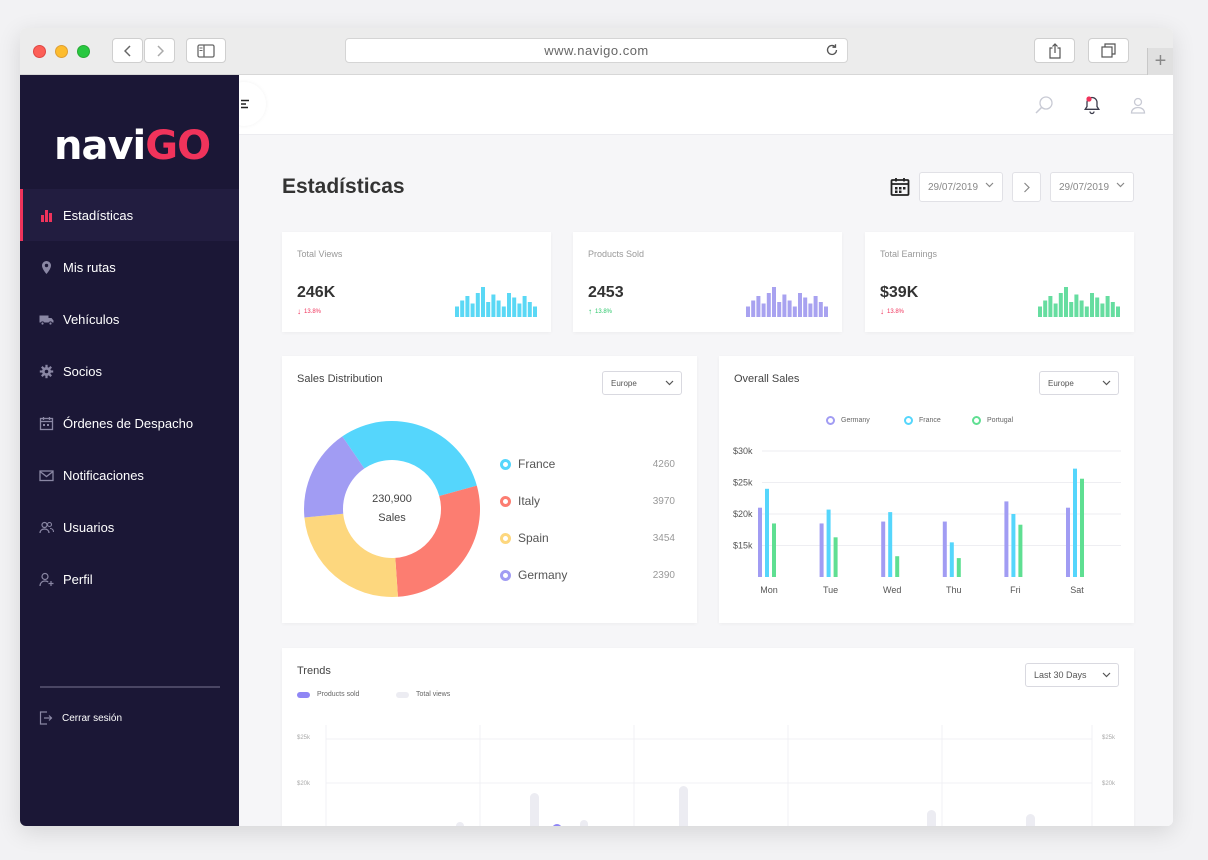 The height and width of the screenshot is (860, 1208). What do you see at coordinates (1077, 590) in the screenshot?
I see `x-tick-label: Sat` at bounding box center [1077, 590].